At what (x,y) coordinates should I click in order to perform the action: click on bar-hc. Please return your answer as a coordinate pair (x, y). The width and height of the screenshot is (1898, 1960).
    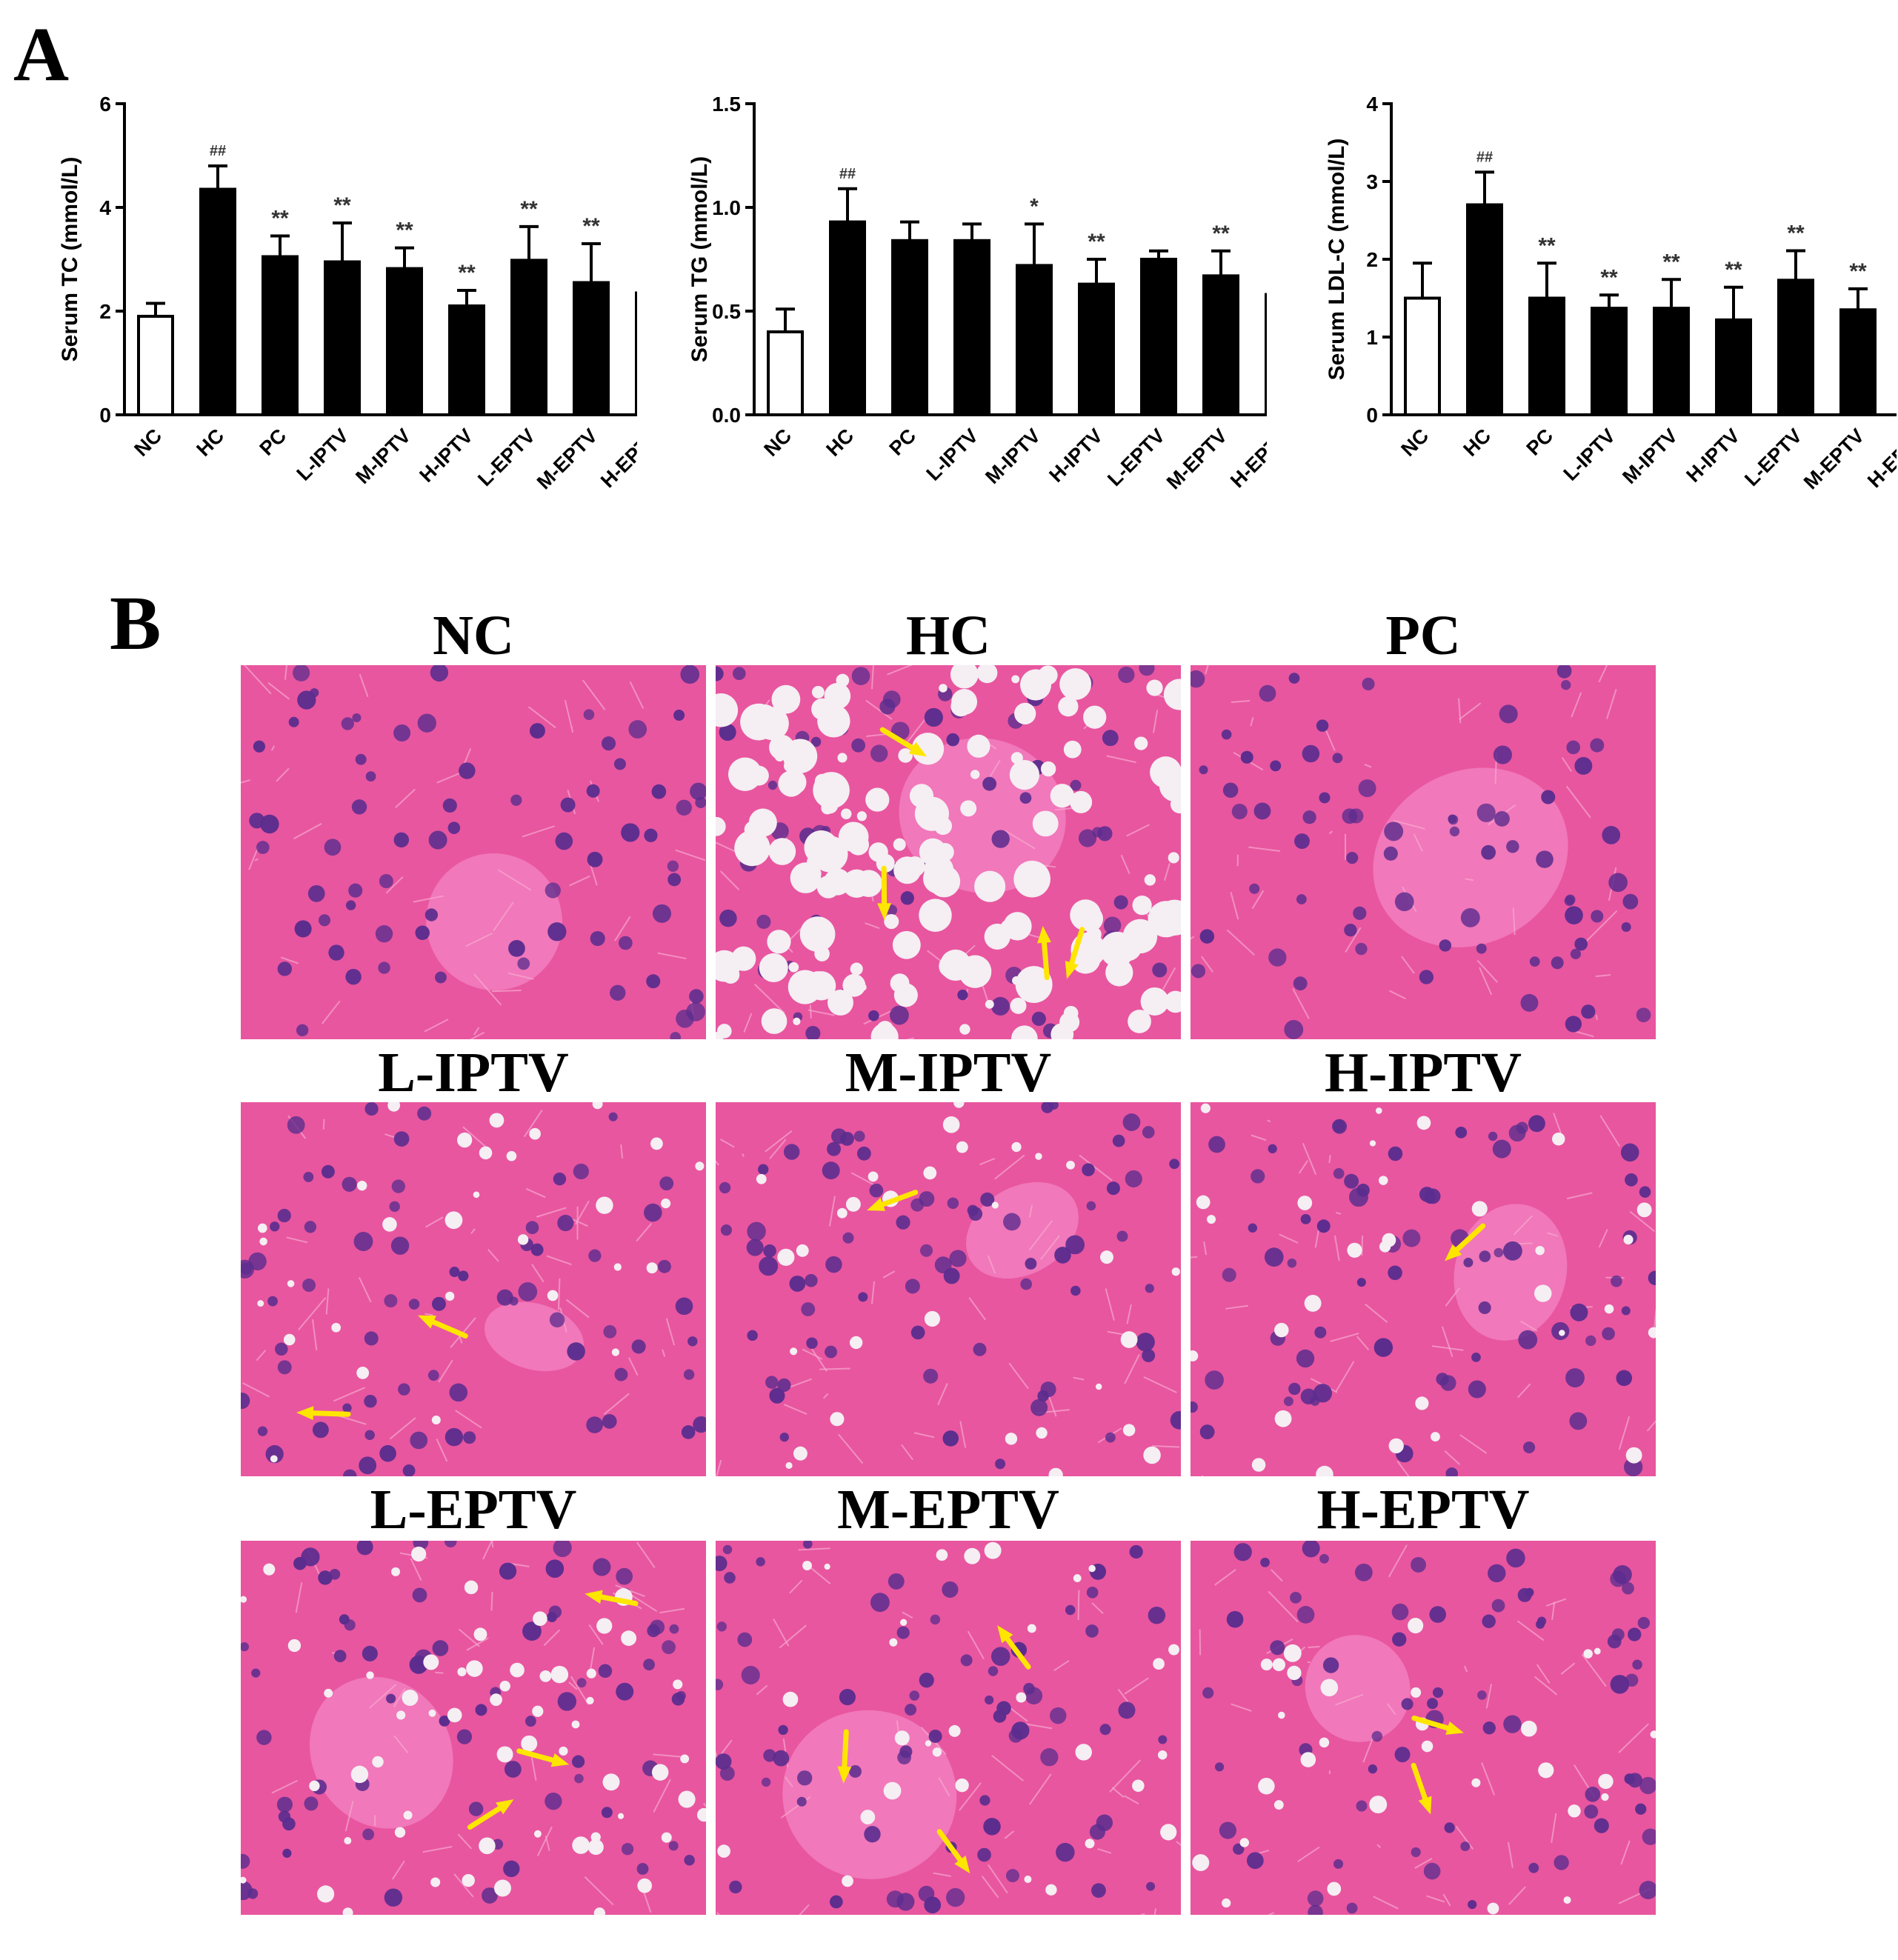
    Looking at the image, I should click on (847, 318).